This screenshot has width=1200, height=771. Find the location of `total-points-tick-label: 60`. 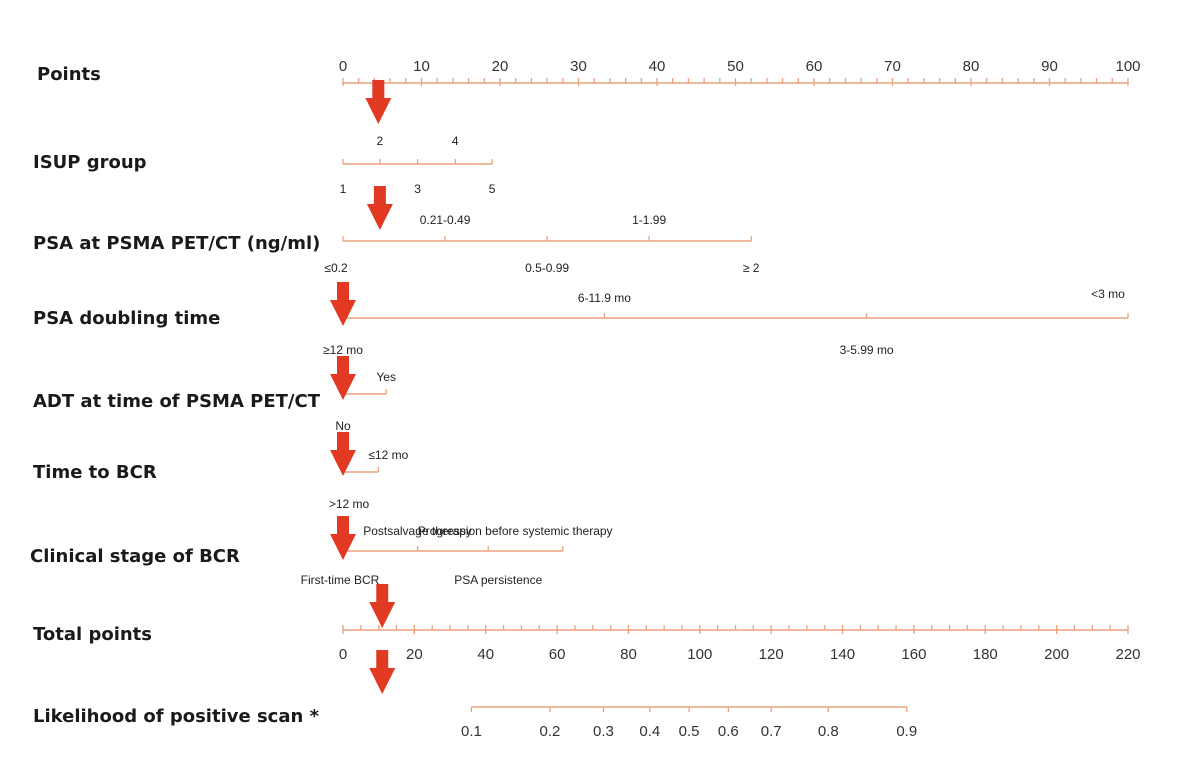

total-points-tick-label: 60 is located at coordinates (557, 654).